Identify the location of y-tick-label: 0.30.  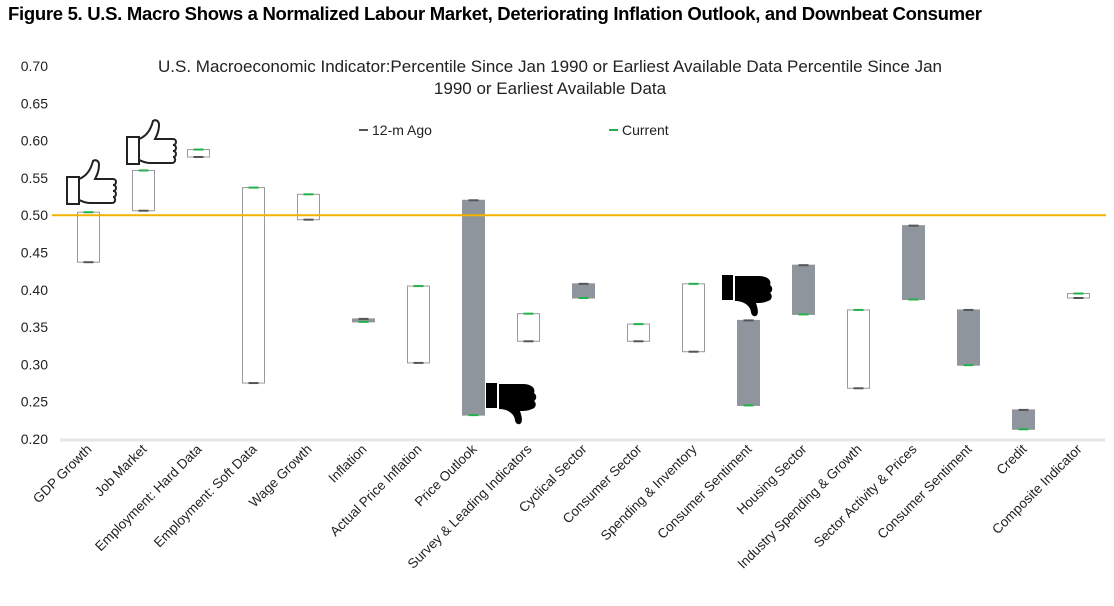
(34, 364).